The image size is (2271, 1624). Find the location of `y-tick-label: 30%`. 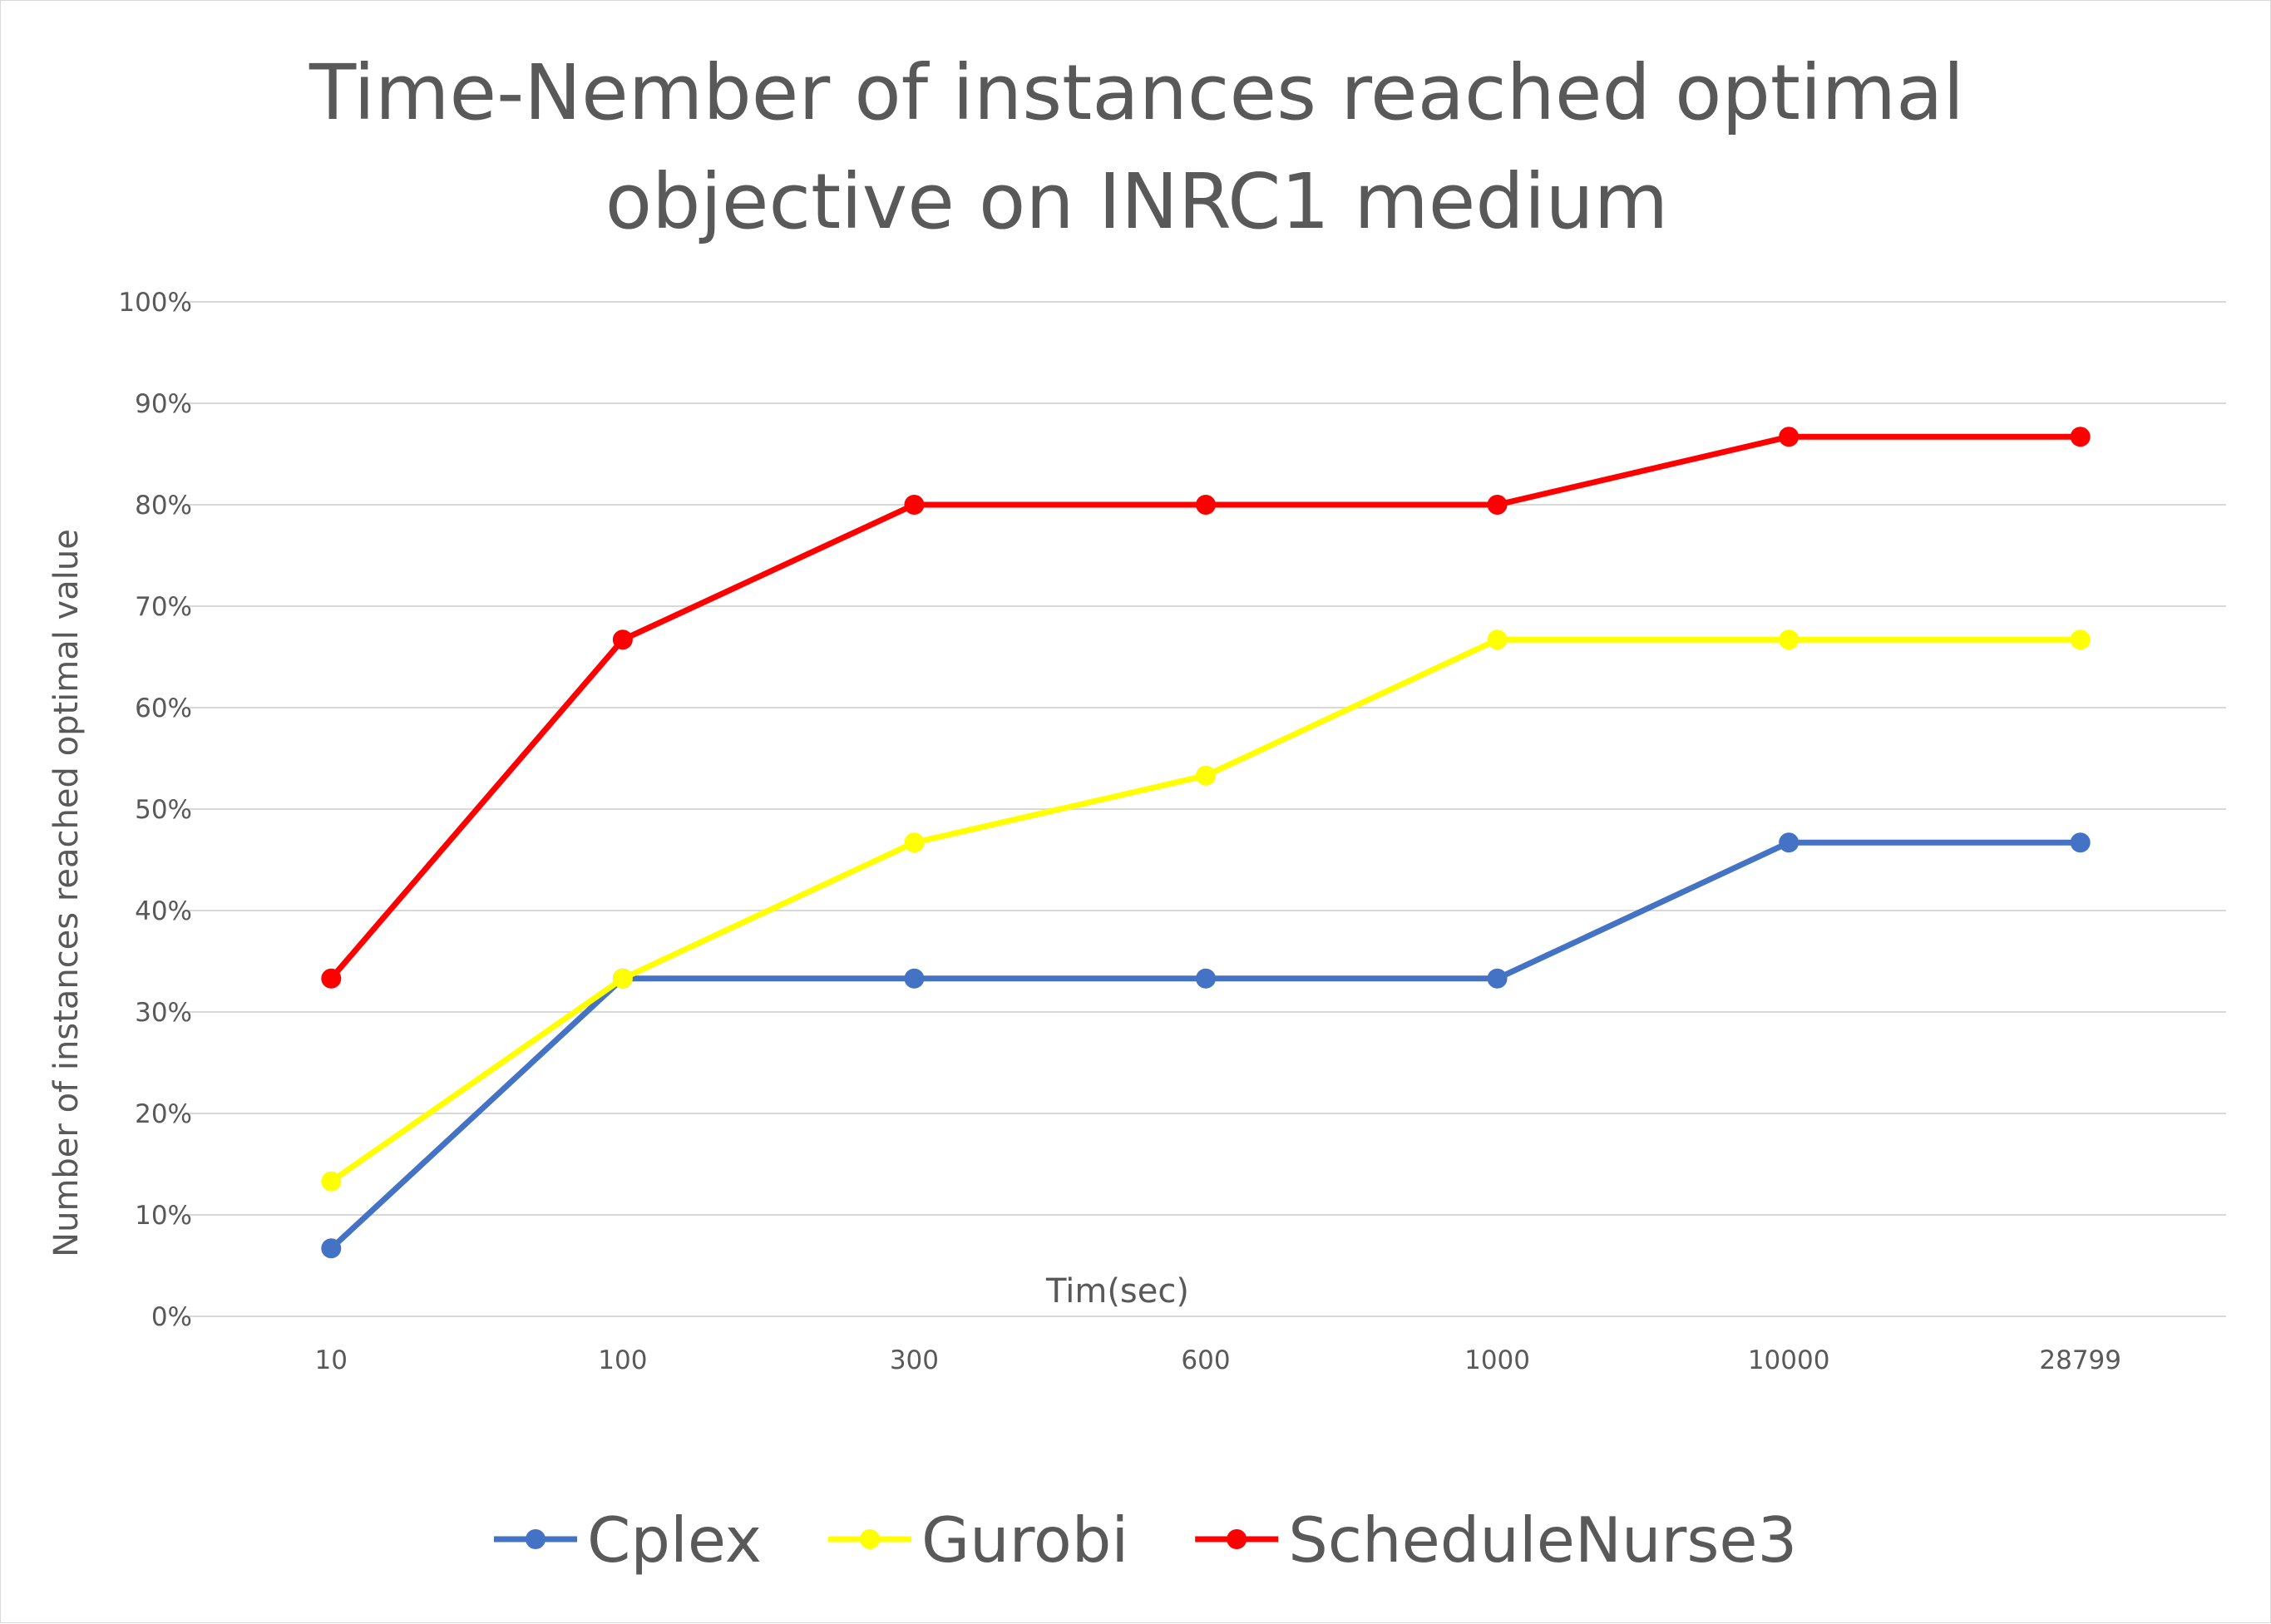

y-tick-label: 30% is located at coordinates (163, 1013).